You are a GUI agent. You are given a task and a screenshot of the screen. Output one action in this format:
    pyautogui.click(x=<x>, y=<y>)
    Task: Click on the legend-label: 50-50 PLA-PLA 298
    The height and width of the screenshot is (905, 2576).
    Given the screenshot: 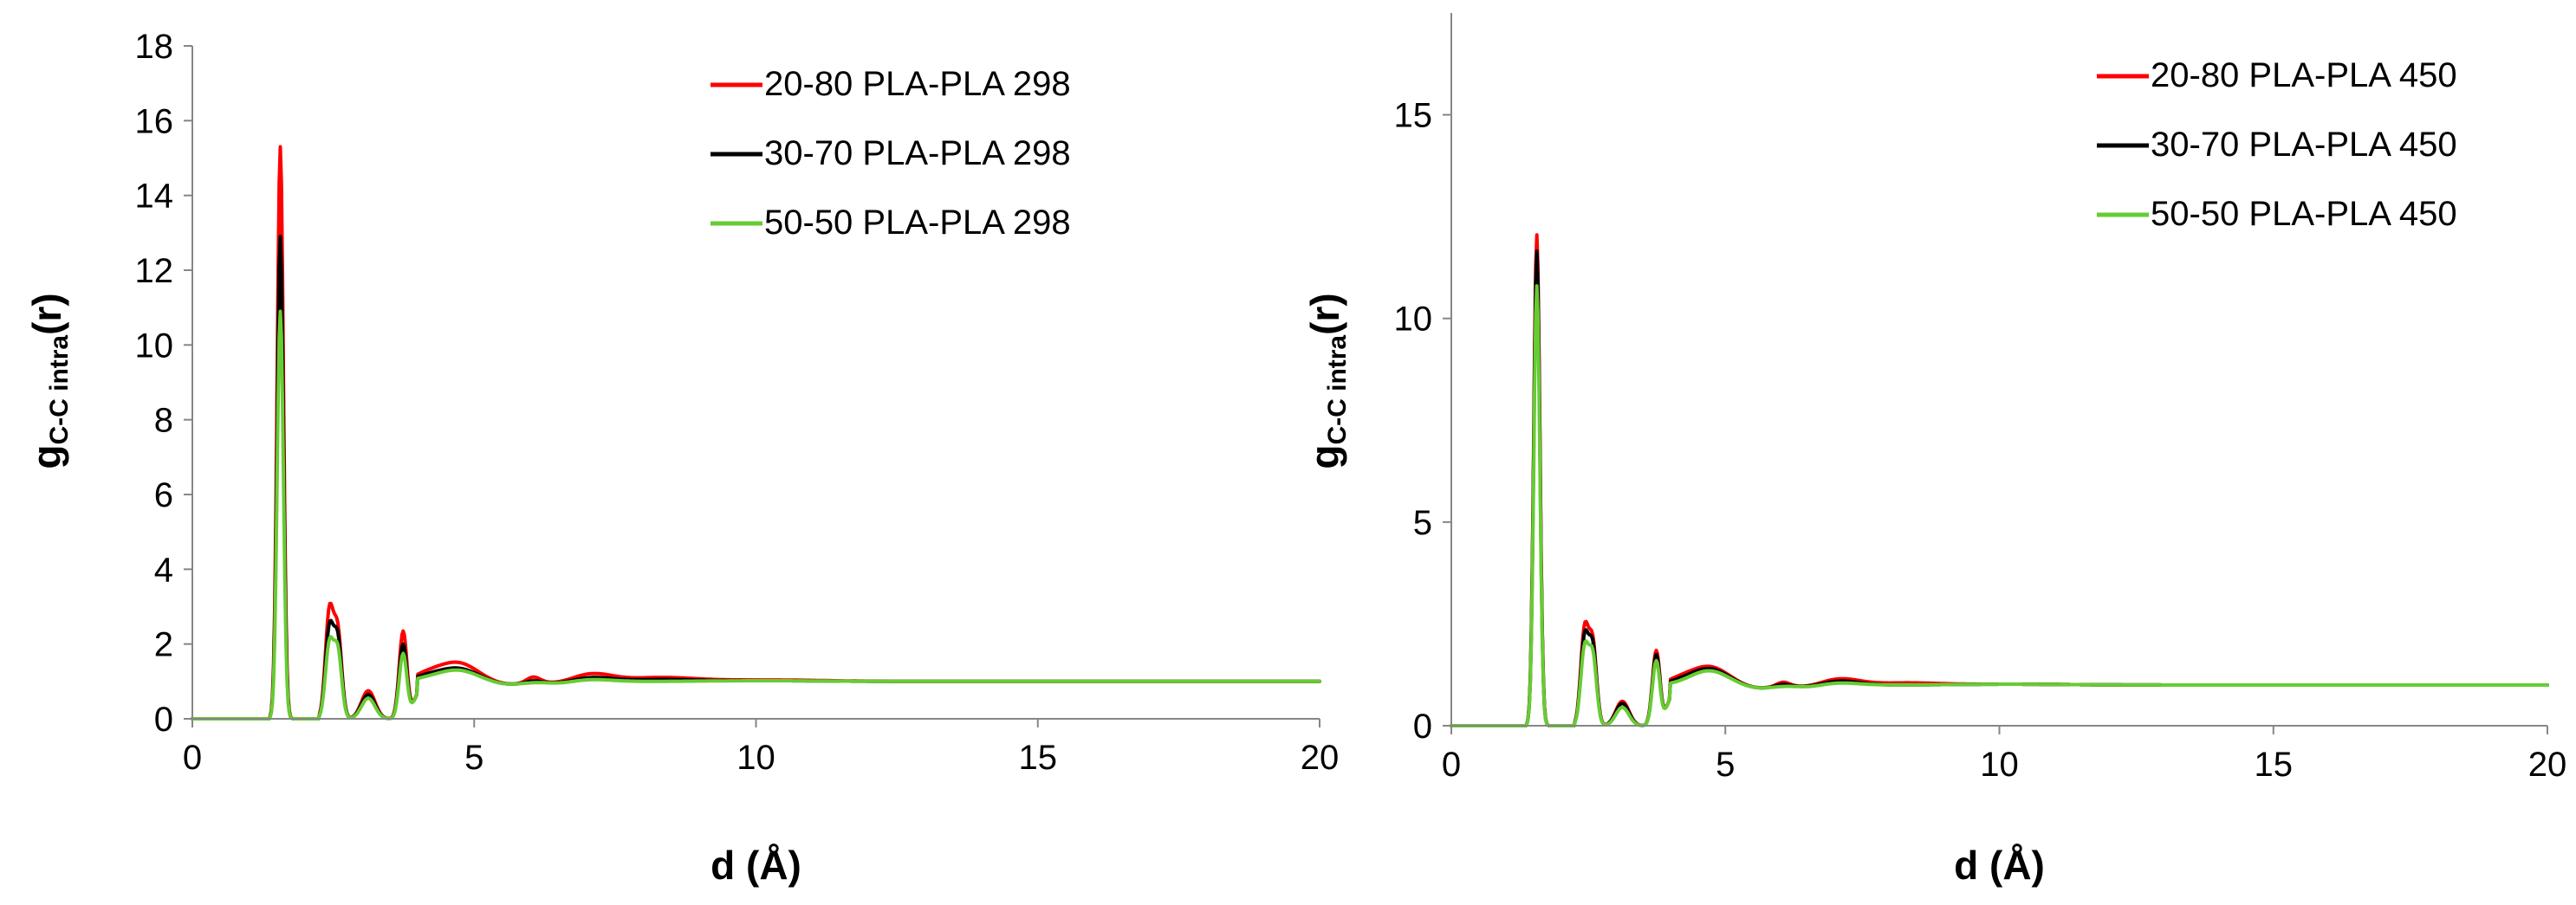 What is the action you would take?
    pyautogui.click(x=917, y=223)
    